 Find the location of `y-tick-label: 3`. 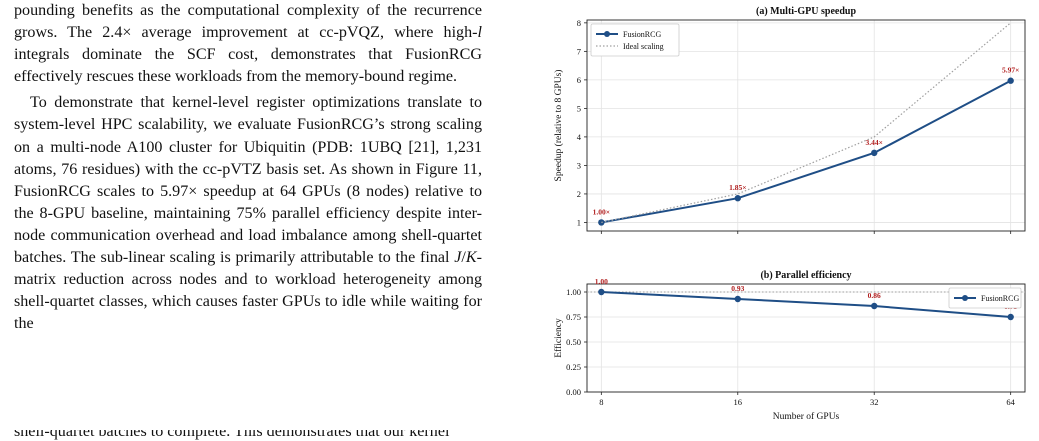

y-tick-label: 3 is located at coordinates (579, 165).